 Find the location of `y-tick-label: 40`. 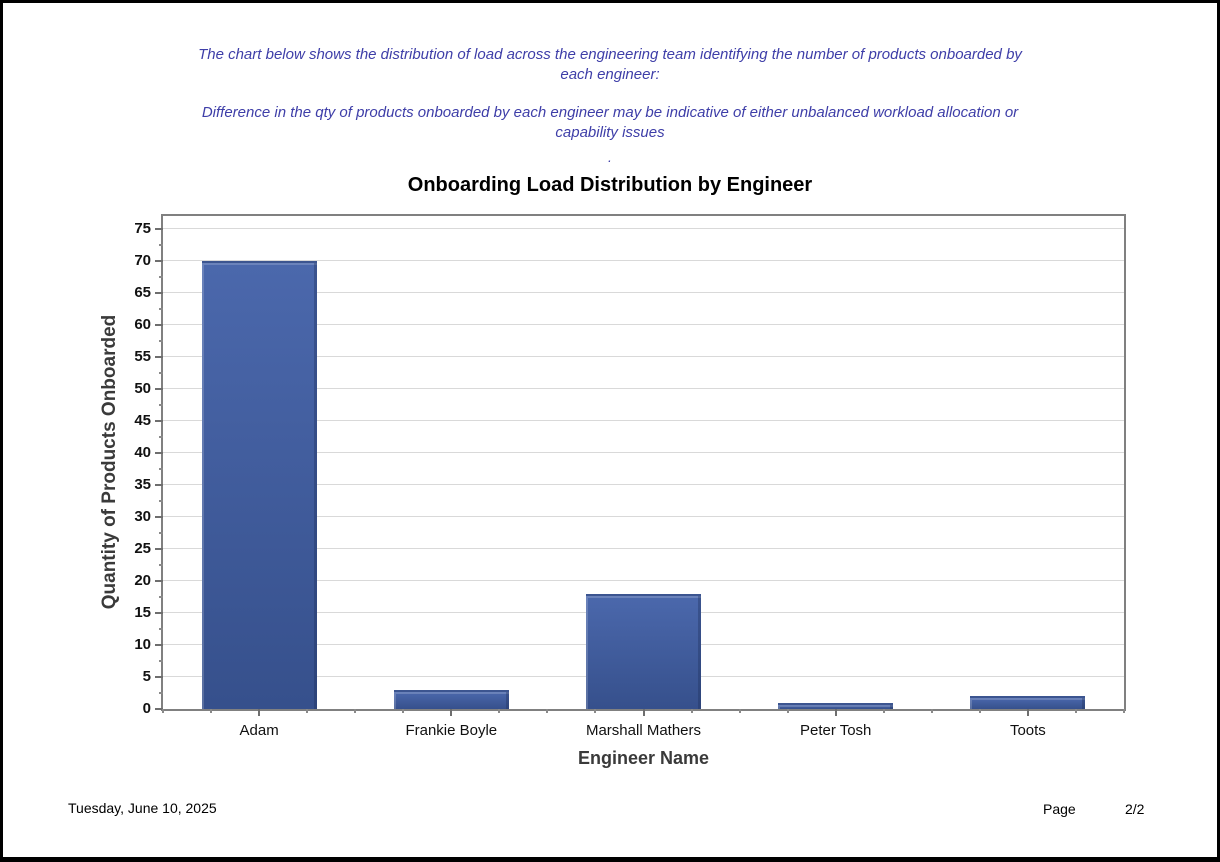

y-tick-label: 40 is located at coordinates (142, 452).